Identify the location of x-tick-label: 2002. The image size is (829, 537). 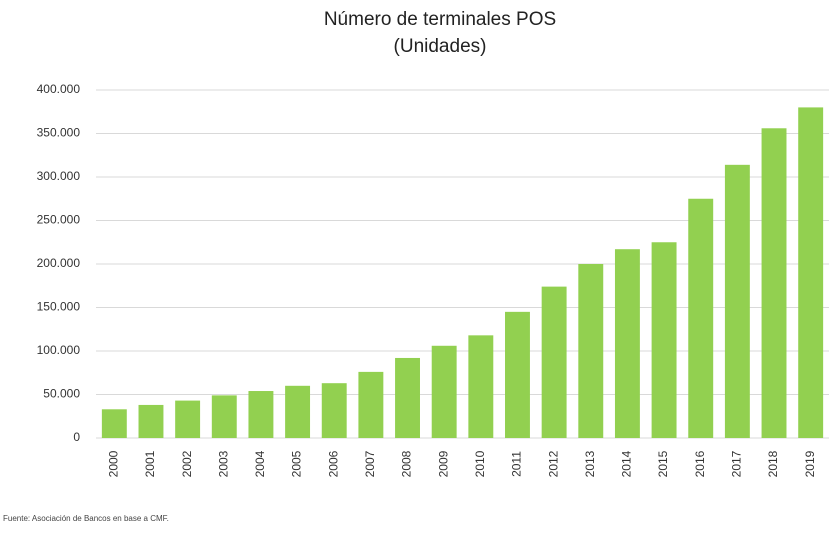
(187, 463).